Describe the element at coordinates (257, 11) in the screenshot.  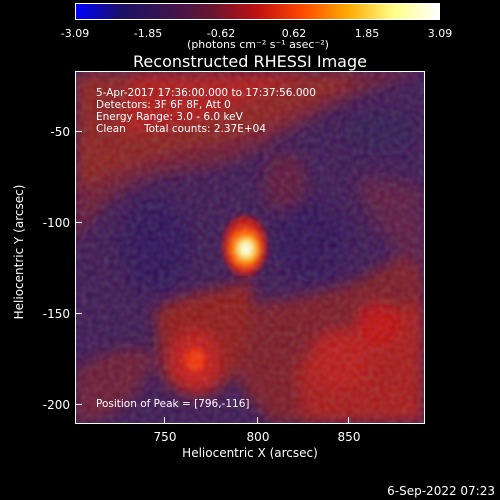
I see `colorbar` at that location.